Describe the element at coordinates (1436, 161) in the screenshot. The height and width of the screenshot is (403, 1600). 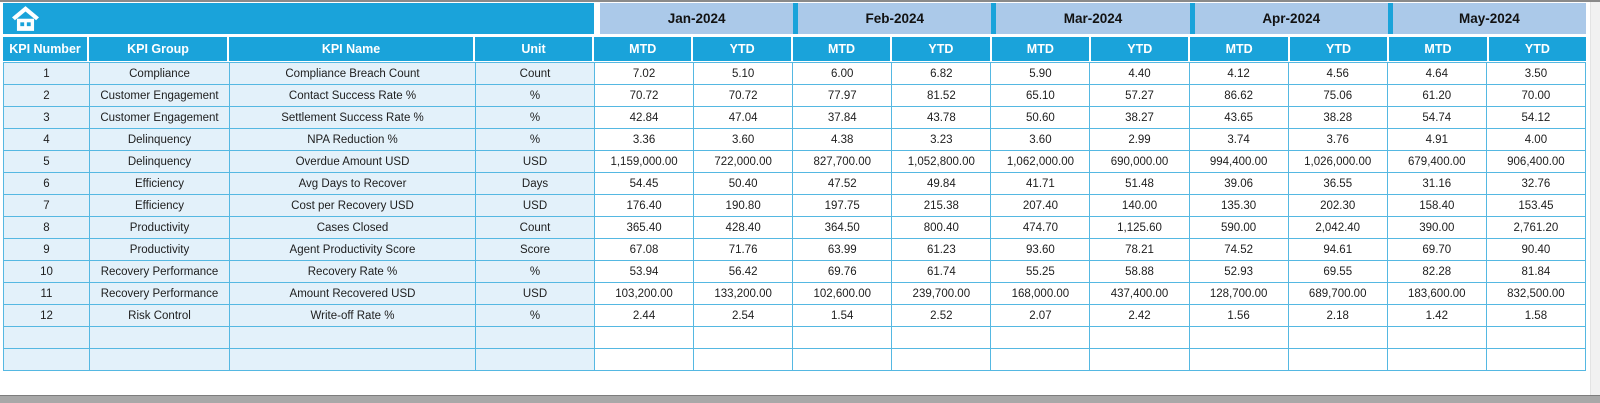
I see `cell-value: 679,400.00` at that location.